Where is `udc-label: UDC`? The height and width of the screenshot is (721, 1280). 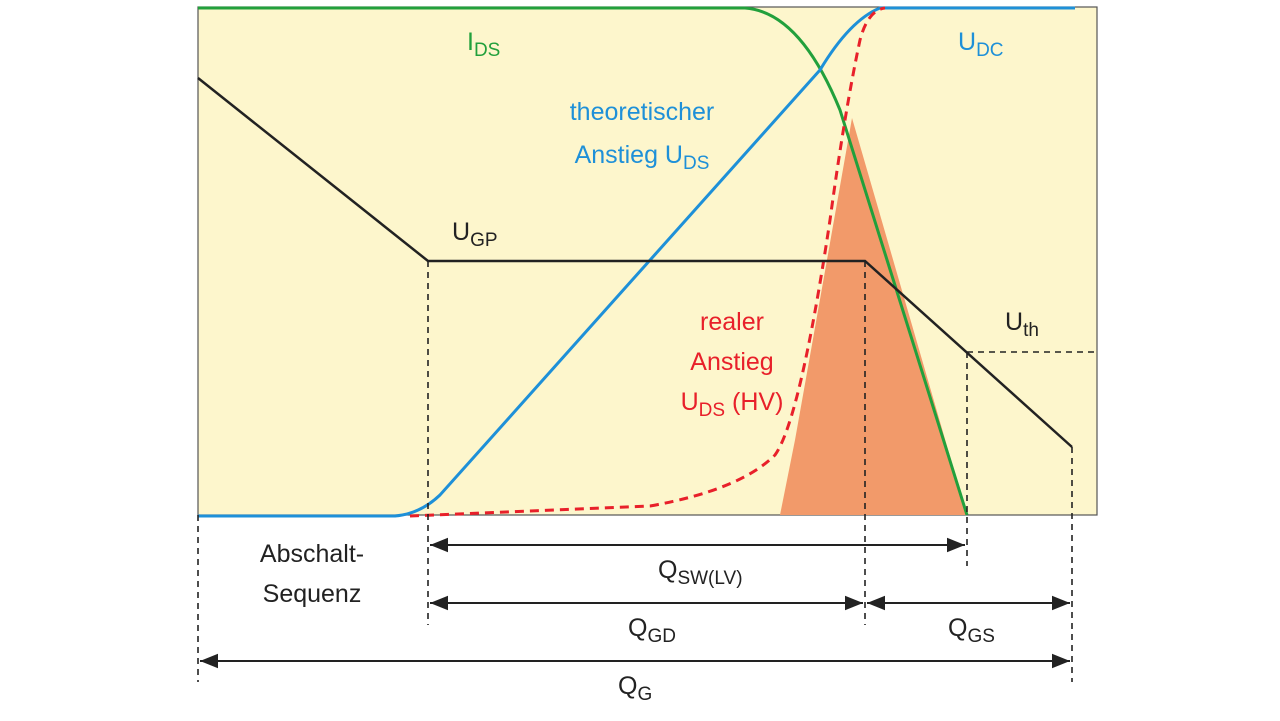 udc-label: UDC is located at coordinates (981, 44).